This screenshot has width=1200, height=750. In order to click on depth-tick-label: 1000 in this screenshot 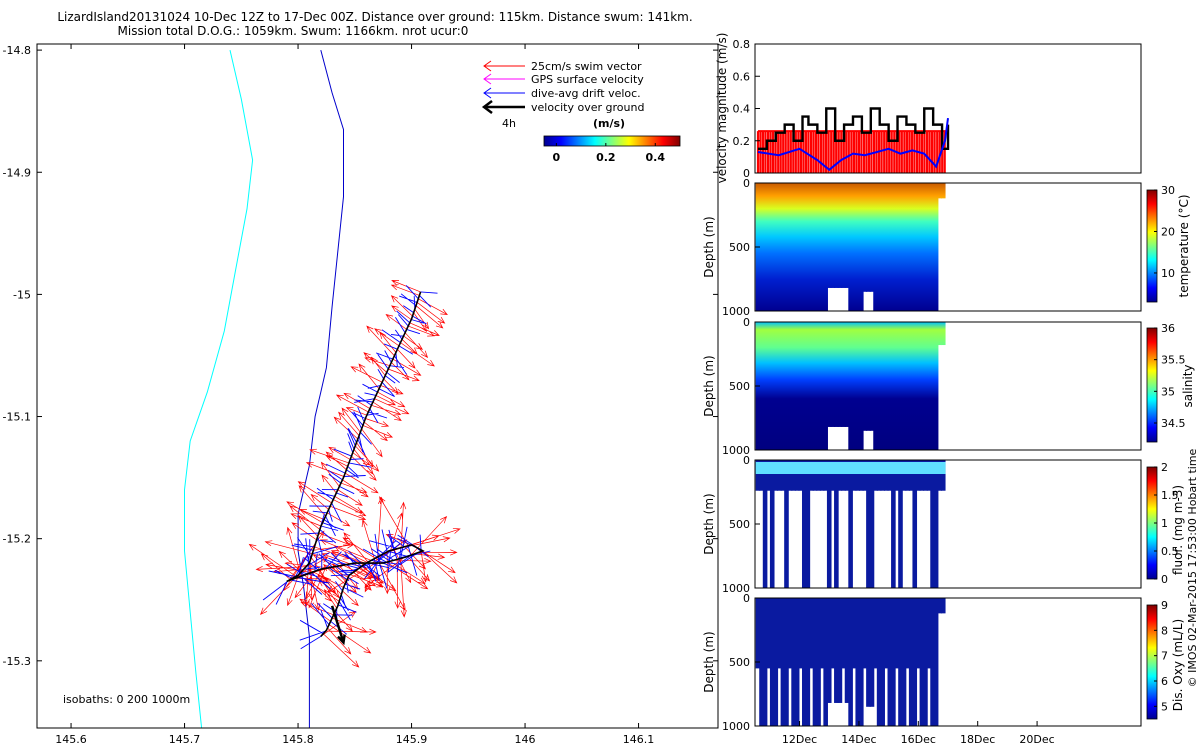, I will do `click(736, 726)`.